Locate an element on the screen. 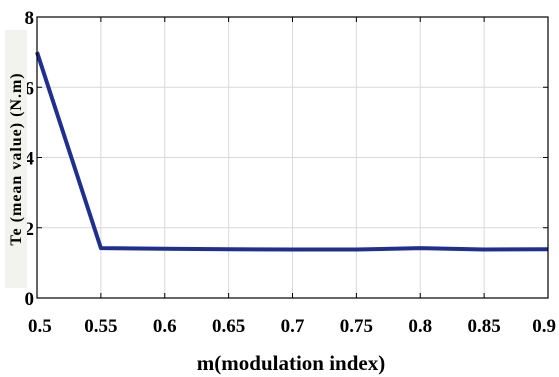  x-tick-label: 0.75 is located at coordinates (356, 326).